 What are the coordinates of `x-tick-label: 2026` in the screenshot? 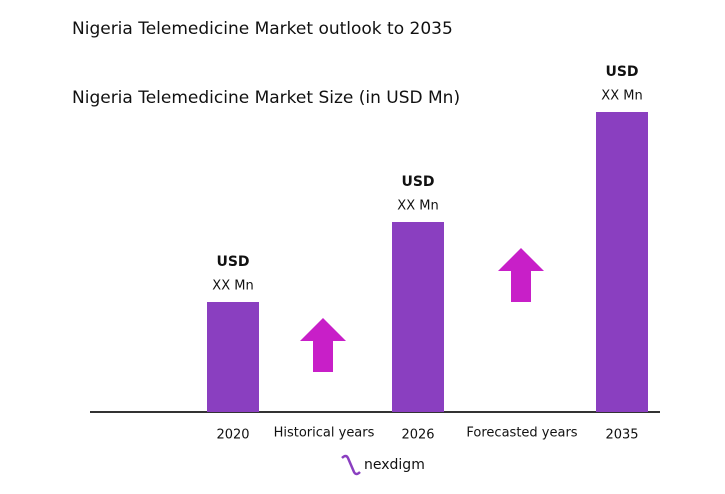 It's located at (417, 435).